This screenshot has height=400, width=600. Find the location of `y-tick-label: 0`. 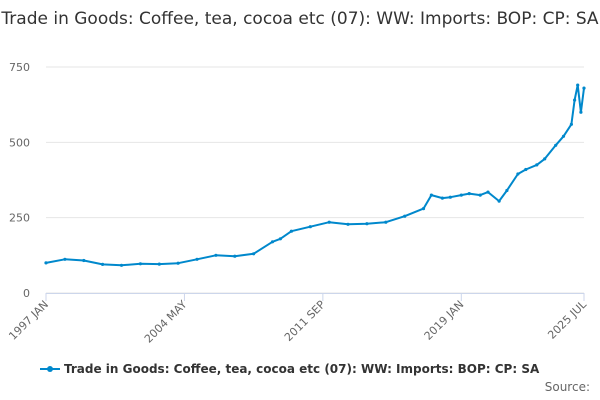

y-tick-label: 0 is located at coordinates (26, 293).